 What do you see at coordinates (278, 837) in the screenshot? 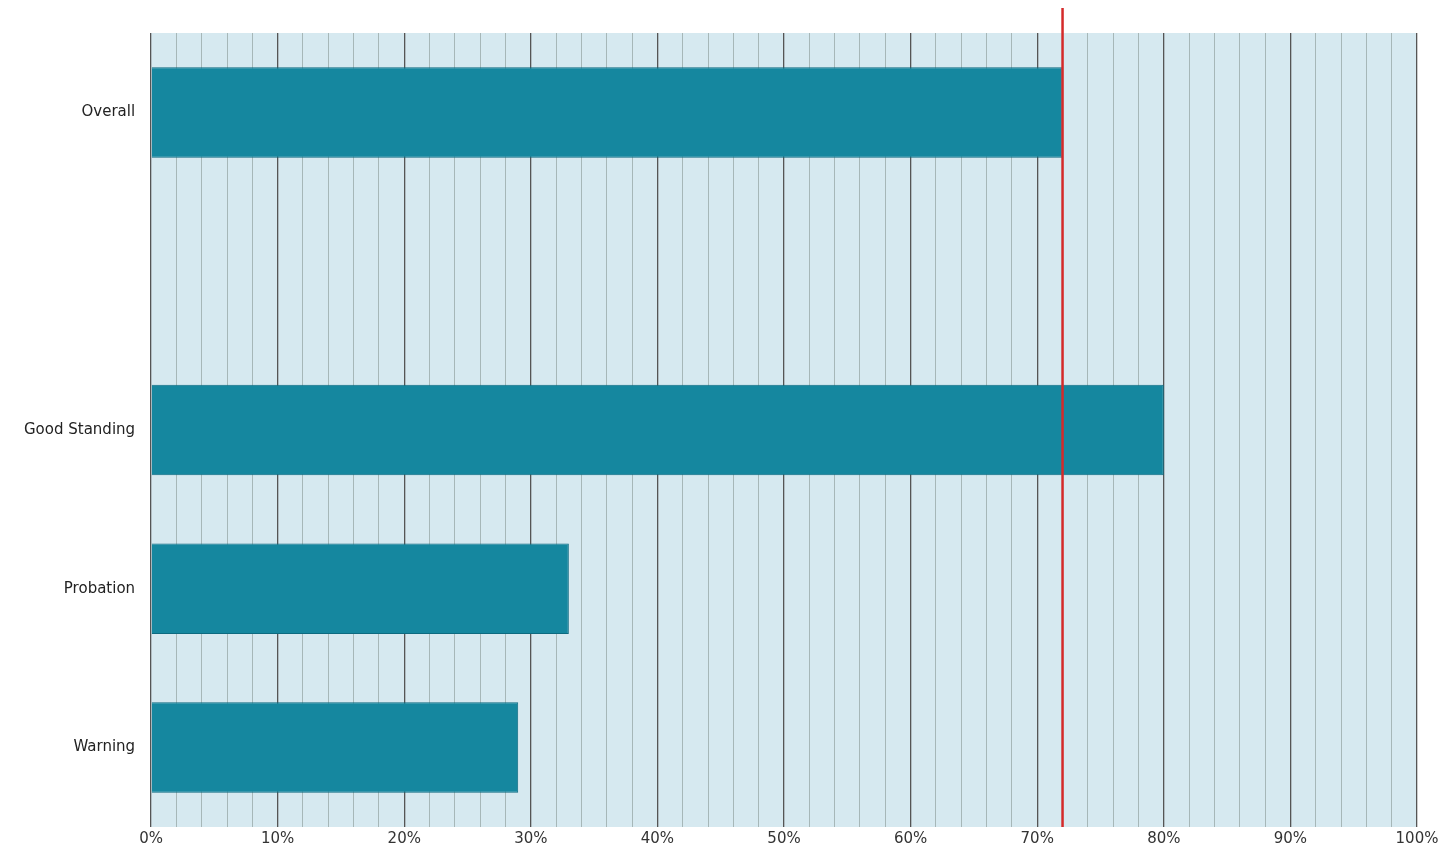
I see `x-tick-label: 10%` at bounding box center [278, 837].